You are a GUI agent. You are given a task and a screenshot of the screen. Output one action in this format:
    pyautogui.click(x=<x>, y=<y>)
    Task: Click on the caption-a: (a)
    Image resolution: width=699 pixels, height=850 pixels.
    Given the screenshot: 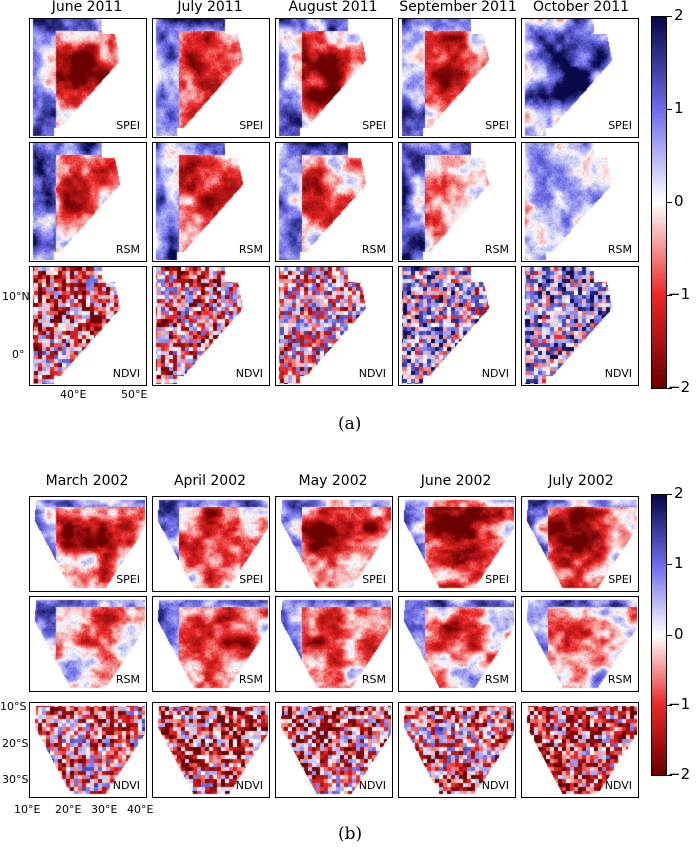 What is the action you would take?
    pyautogui.click(x=350, y=424)
    